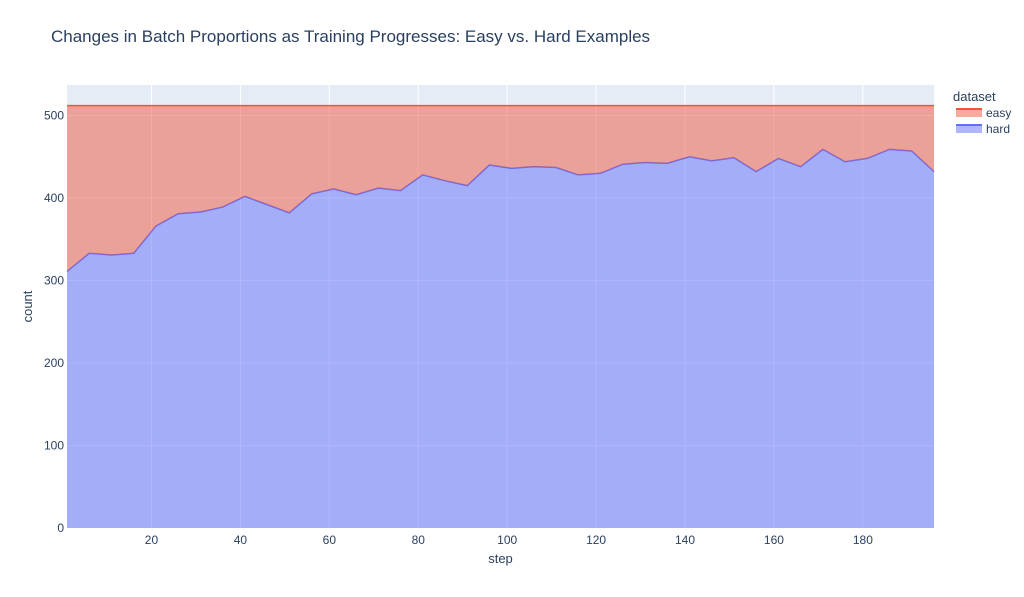 This screenshot has width=1024, height=597. I want to click on y-tick-label: 300, so click(54, 281).